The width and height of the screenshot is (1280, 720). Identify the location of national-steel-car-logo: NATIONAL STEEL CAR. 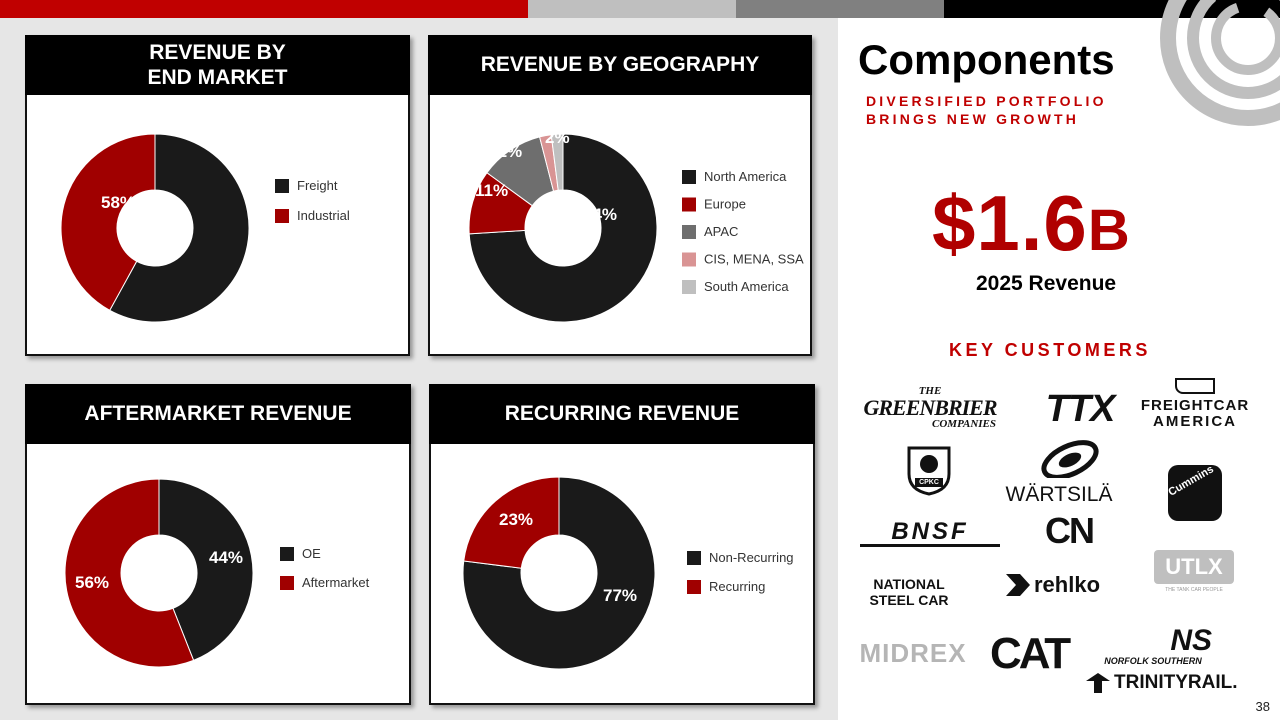
(909, 592).